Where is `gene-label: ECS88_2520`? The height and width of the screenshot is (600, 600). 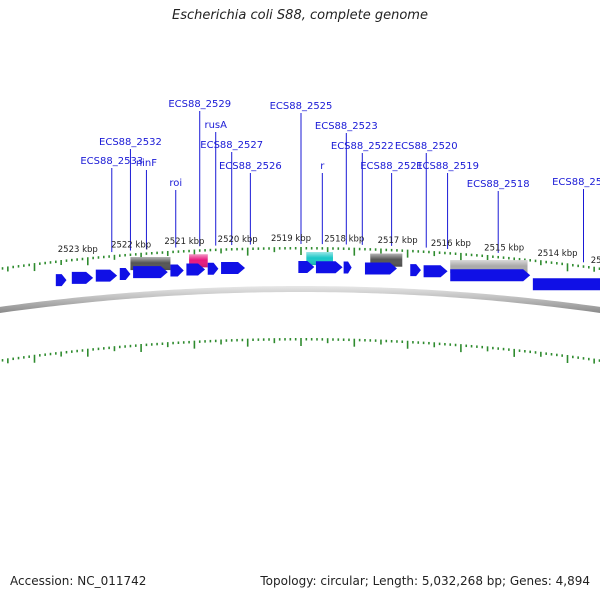 gene-label: ECS88_2520 is located at coordinates (426, 146).